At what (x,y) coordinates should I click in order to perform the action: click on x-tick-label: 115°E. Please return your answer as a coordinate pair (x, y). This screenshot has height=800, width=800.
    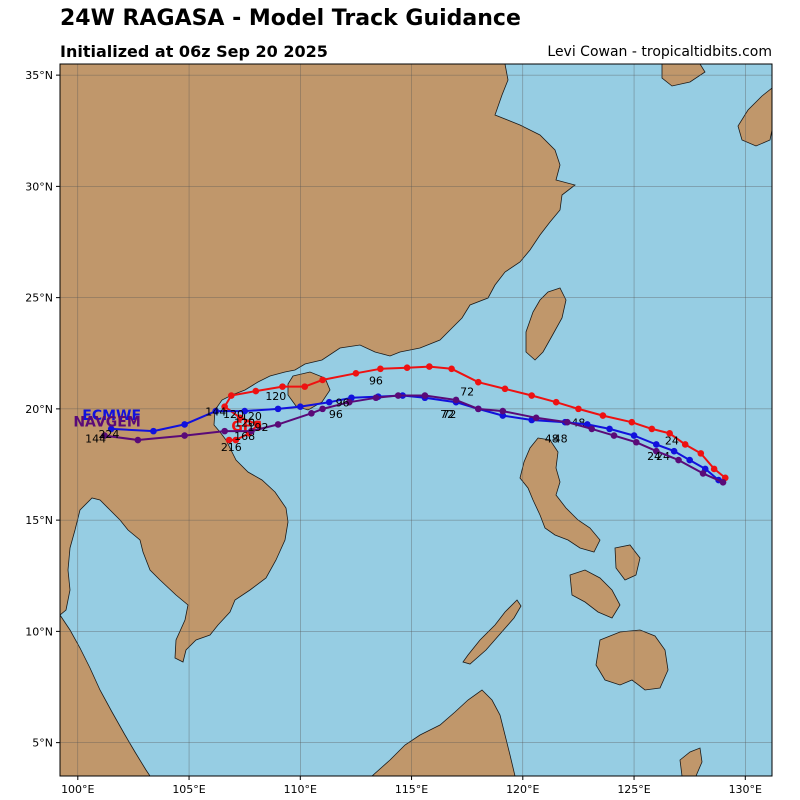
    Looking at the image, I should click on (411, 789).